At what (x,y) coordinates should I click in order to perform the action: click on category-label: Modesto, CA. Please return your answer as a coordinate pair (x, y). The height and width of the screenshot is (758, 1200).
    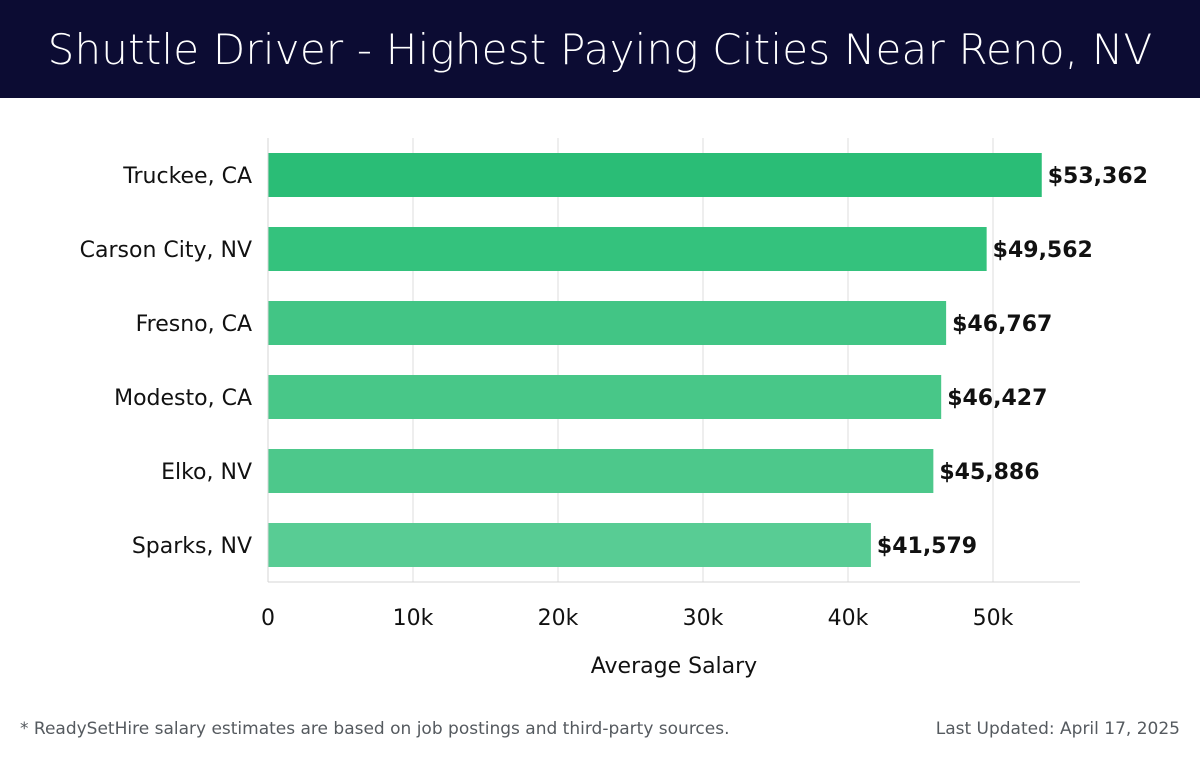
    Looking at the image, I should click on (183, 398).